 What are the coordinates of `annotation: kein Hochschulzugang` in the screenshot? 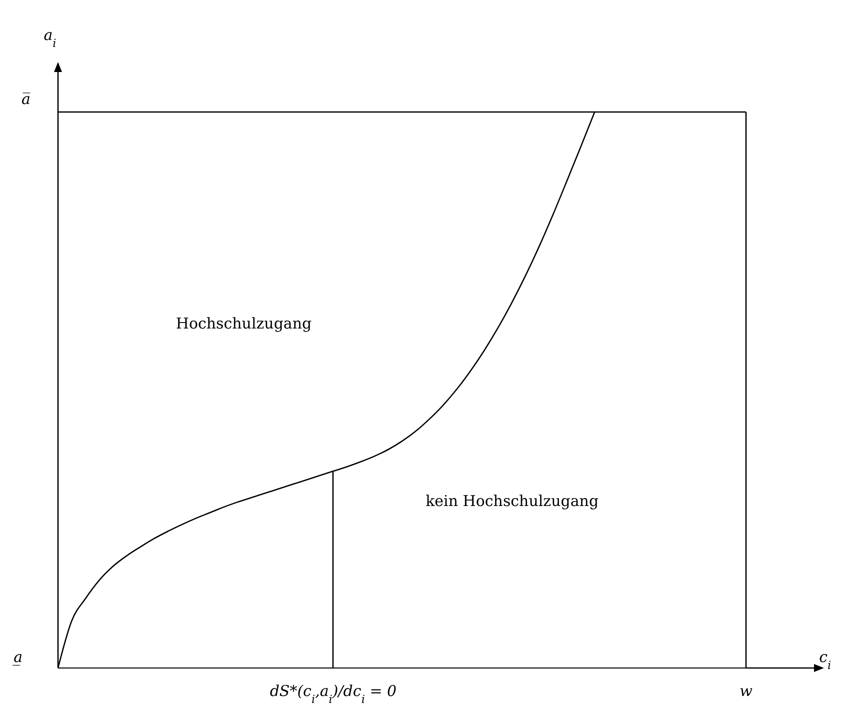 It's located at (512, 501).